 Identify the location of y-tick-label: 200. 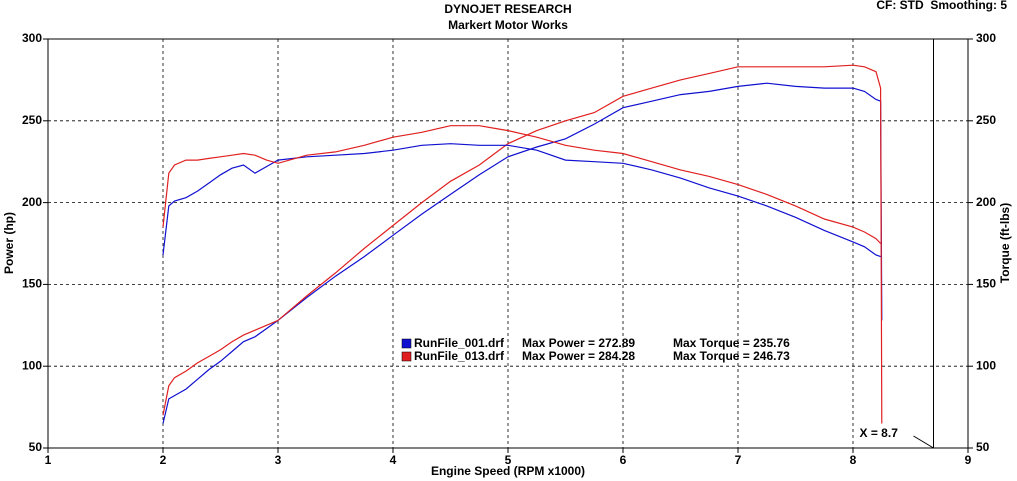
(32, 202).